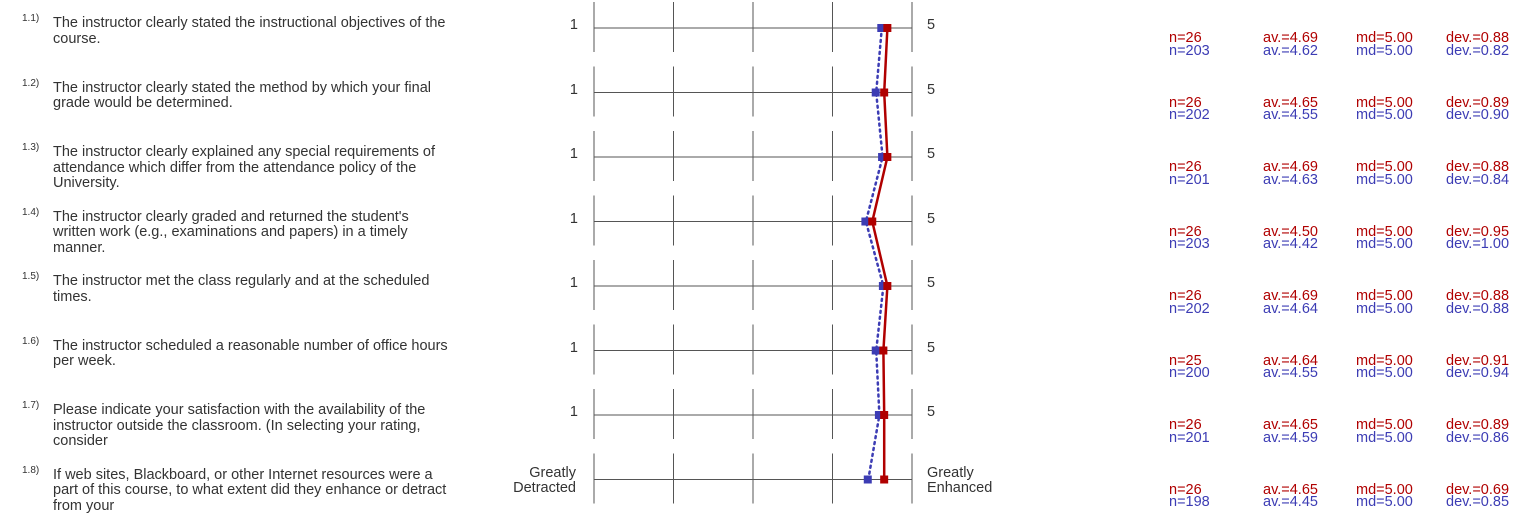 Image resolution: width=1536 pixels, height=517 pixels. Describe the element at coordinates (544, 480) in the screenshot. I see `scale-min-label: Greatly Detracted` at that location.